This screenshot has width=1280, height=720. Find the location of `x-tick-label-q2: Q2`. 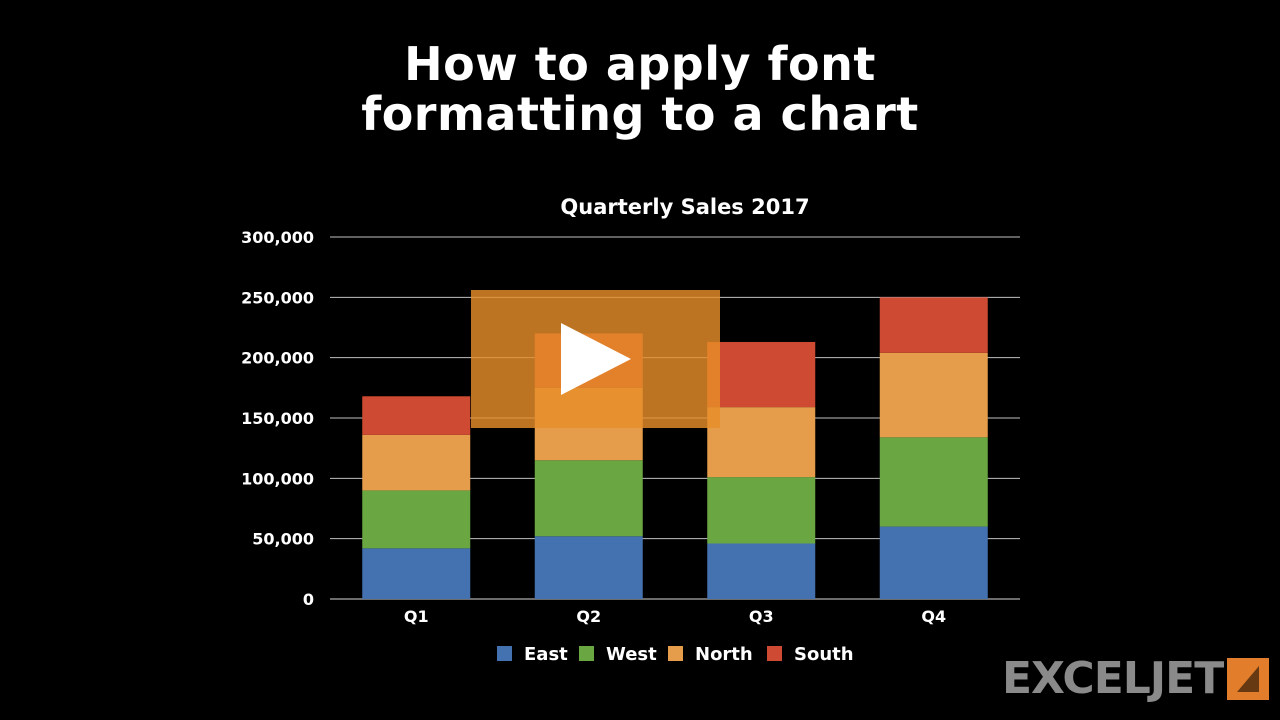

x-tick-label-q2: Q2 is located at coordinates (588, 616).